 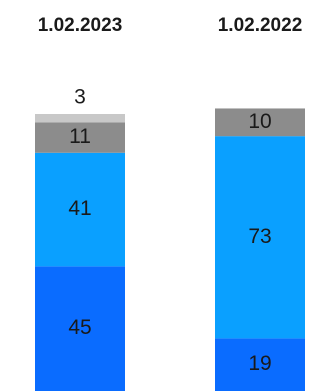 What do you see at coordinates (80, 118) in the screenshot?
I see `bar-segment-c1-s4` at bounding box center [80, 118].